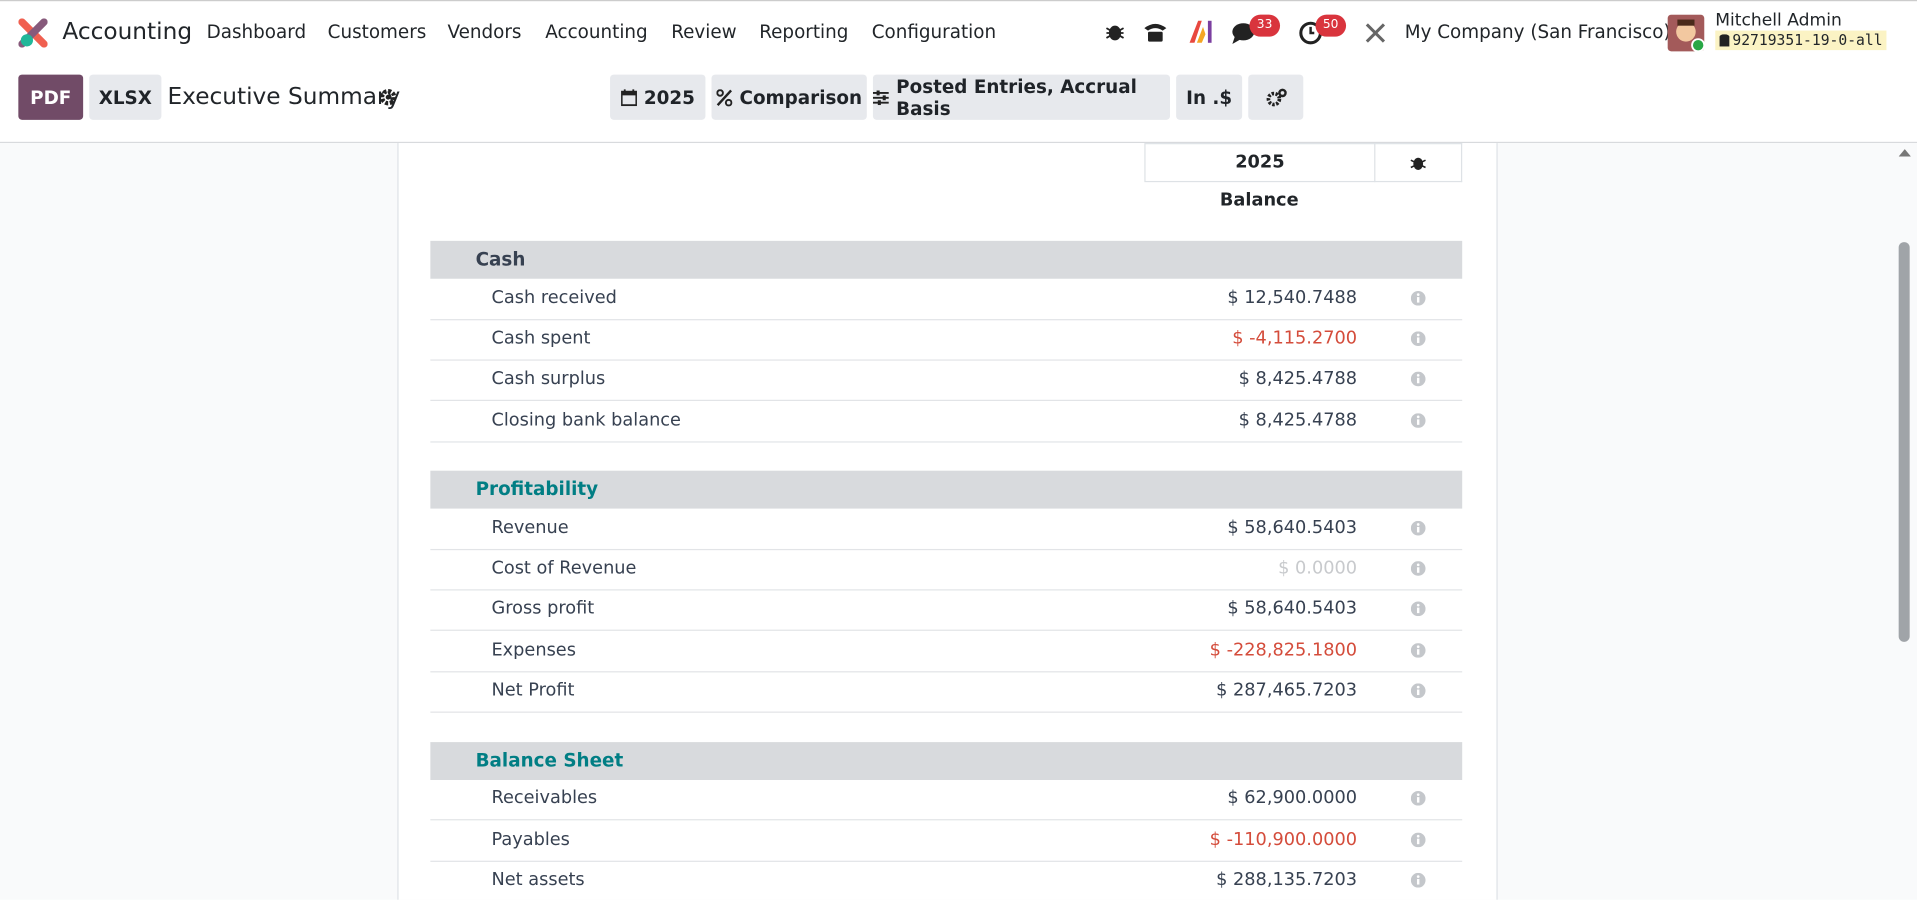 Image resolution: width=1917 pixels, height=900 pixels. I want to click on app-logo, so click(33, 33).